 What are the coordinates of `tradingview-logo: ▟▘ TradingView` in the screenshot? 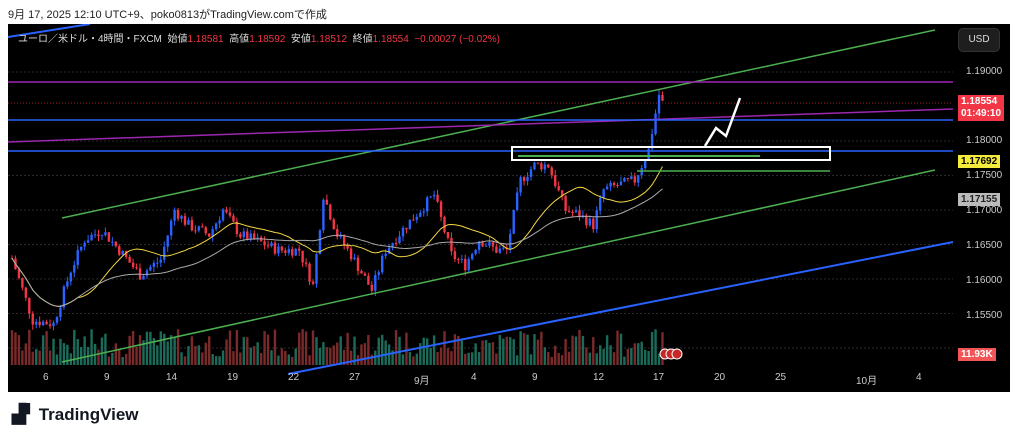 It's located at (75, 414).